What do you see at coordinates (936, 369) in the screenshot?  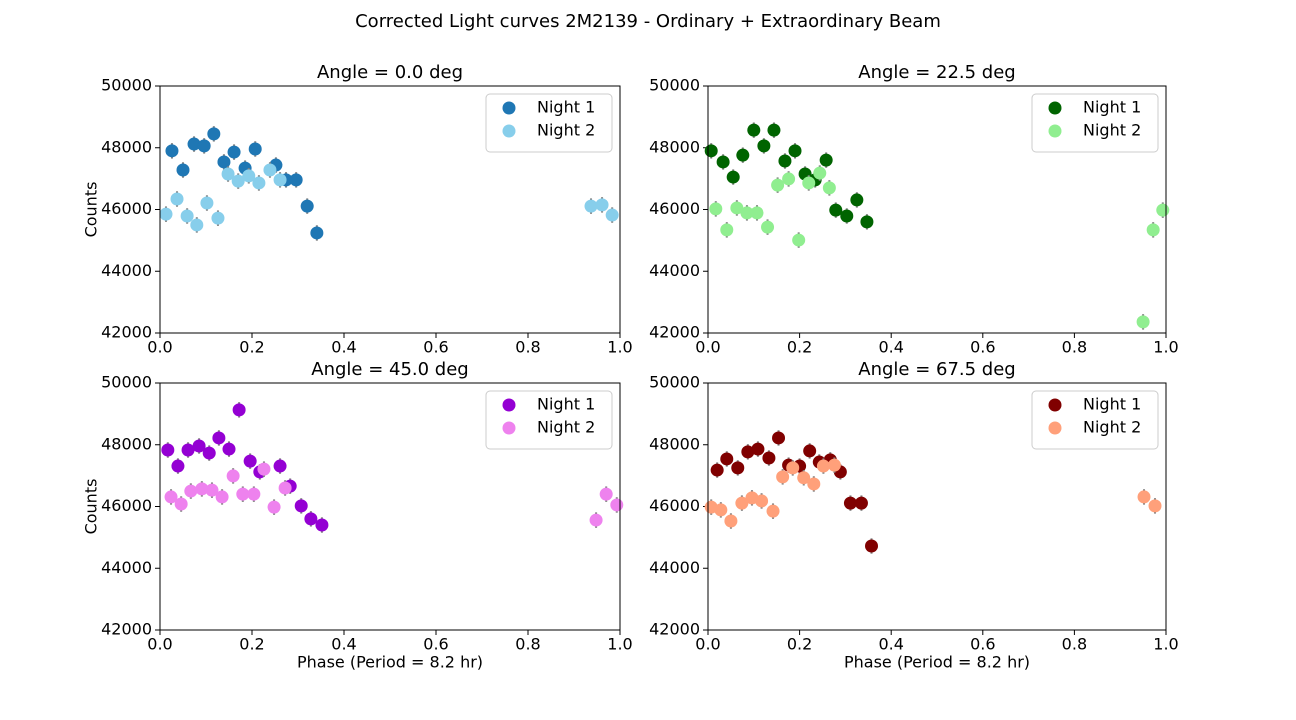 I see `subplot-title: Angle = 67.5 deg` at bounding box center [936, 369].